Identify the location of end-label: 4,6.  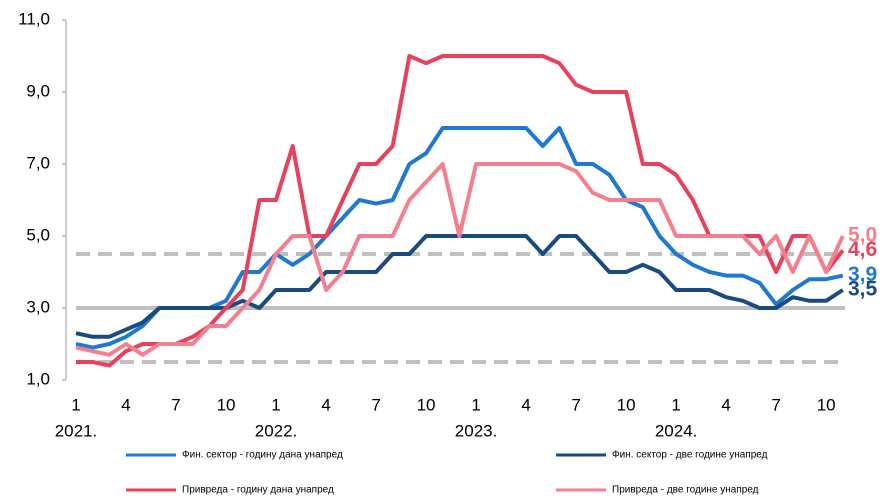
(862, 249).